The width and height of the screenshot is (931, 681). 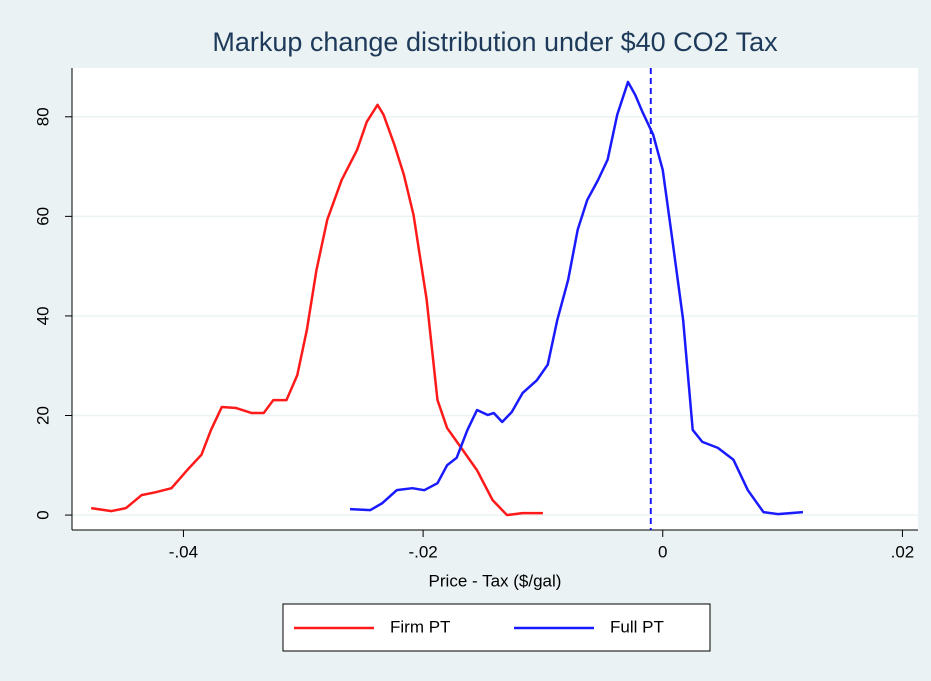 I want to click on x-tick-label: 0, so click(x=662, y=551).